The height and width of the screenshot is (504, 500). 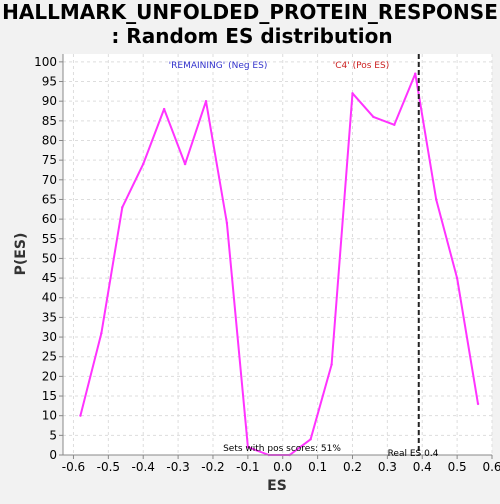 What do you see at coordinates (413, 454) in the screenshot?
I see `real-es-label: Real ES 0.4` at bounding box center [413, 454].